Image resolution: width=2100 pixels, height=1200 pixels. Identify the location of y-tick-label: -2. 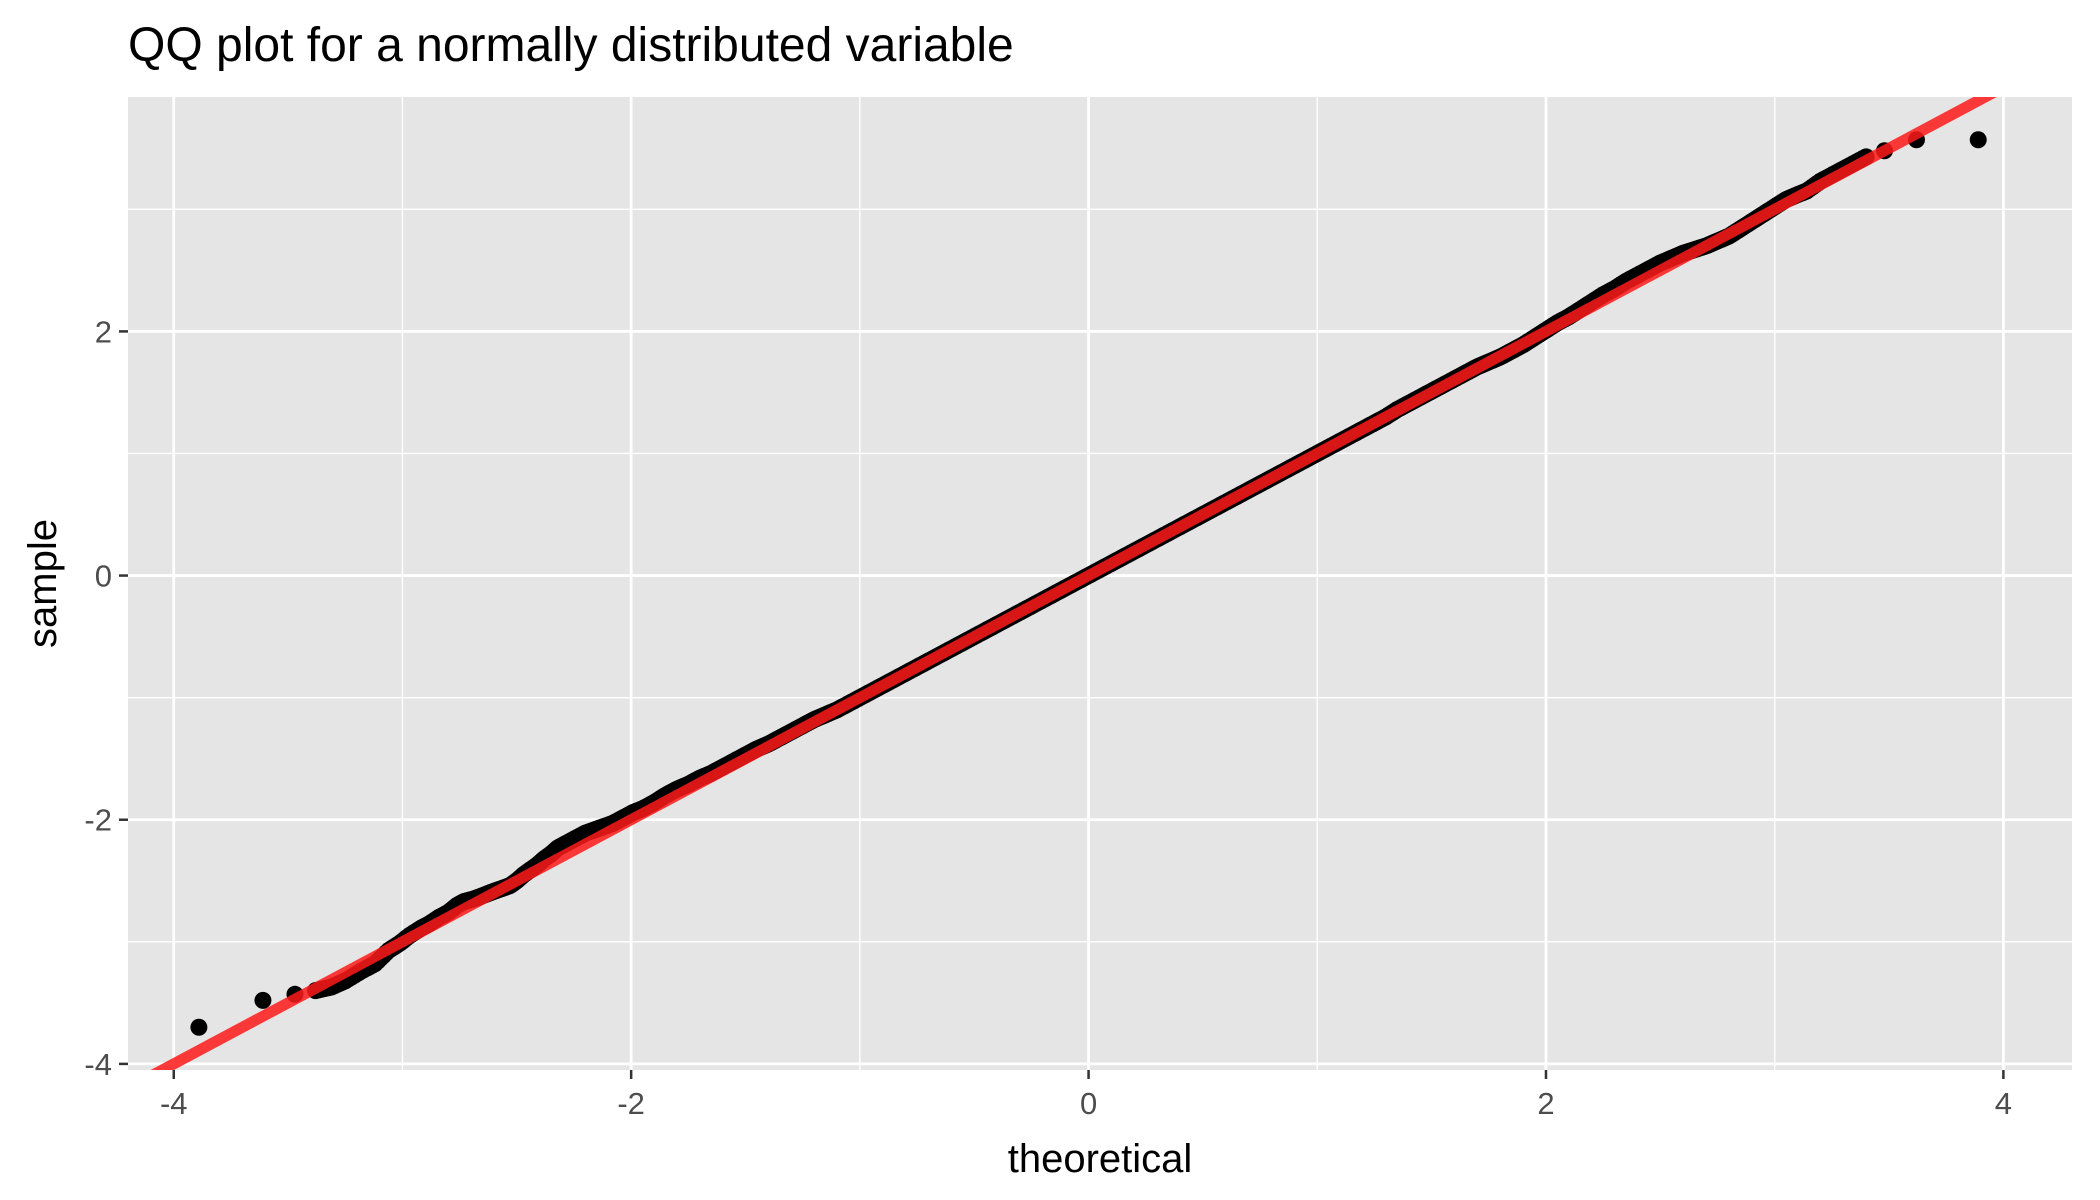
(98, 820).